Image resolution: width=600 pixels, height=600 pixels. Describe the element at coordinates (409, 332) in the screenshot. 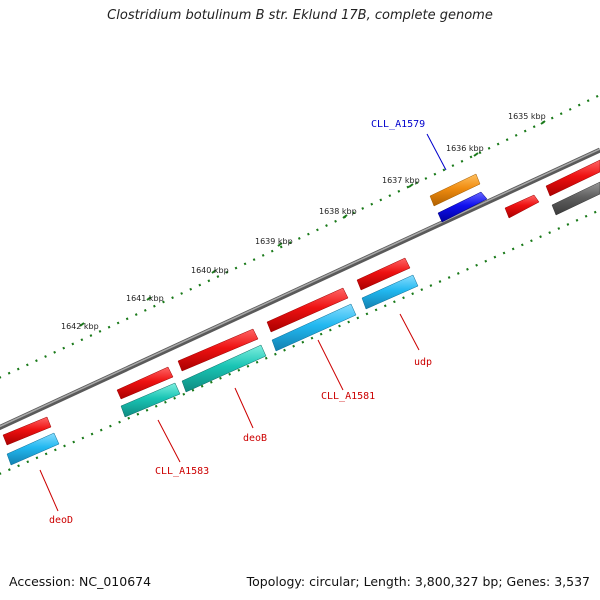

I see `leader-udp` at that location.